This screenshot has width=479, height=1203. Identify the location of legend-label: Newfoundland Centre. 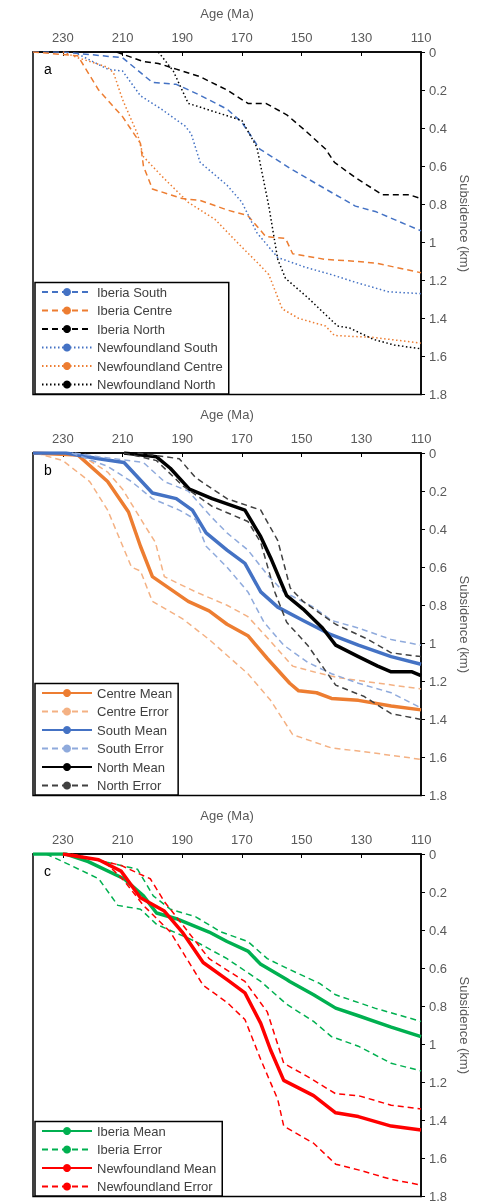
(160, 366).